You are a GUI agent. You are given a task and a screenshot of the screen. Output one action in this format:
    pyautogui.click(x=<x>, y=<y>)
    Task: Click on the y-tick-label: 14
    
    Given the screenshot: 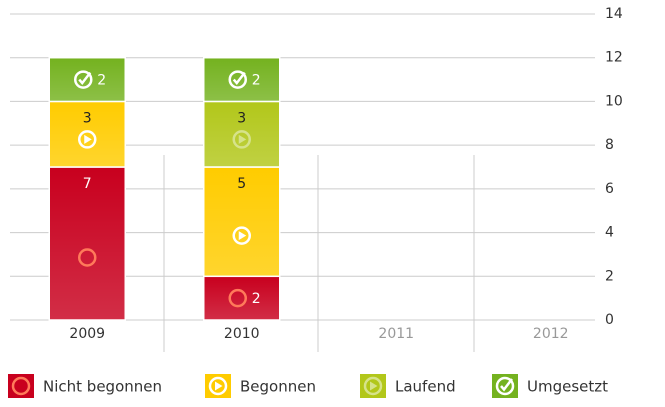 What is the action you would take?
    pyautogui.click(x=614, y=14)
    